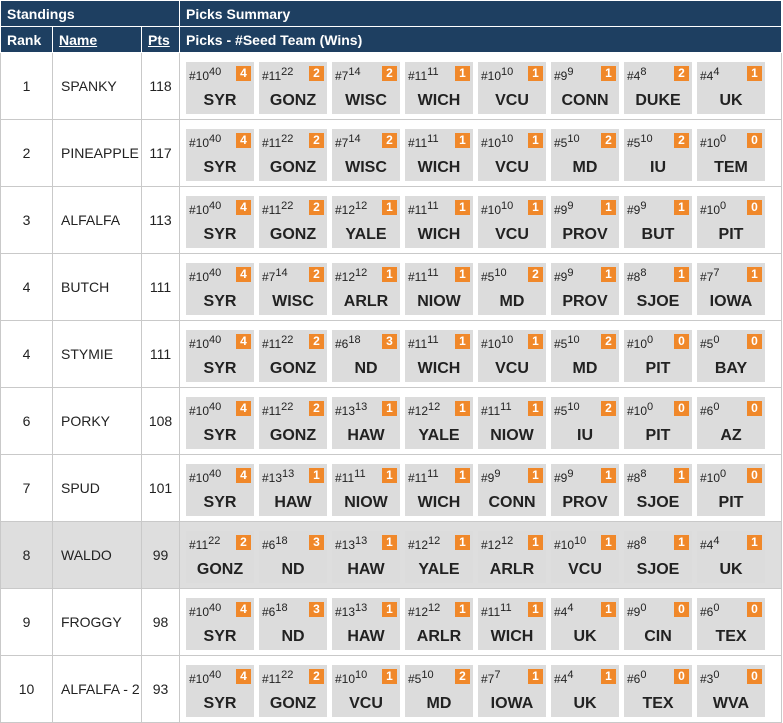  I want to click on pts-column-header: Pts, so click(160, 39).